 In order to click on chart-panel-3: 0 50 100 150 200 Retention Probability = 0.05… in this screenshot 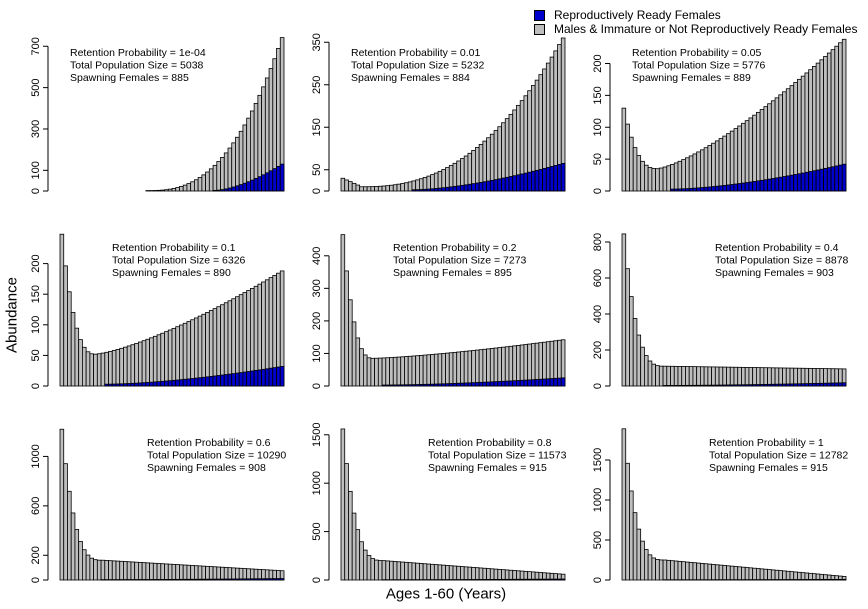, I will do `click(719, 116)`.